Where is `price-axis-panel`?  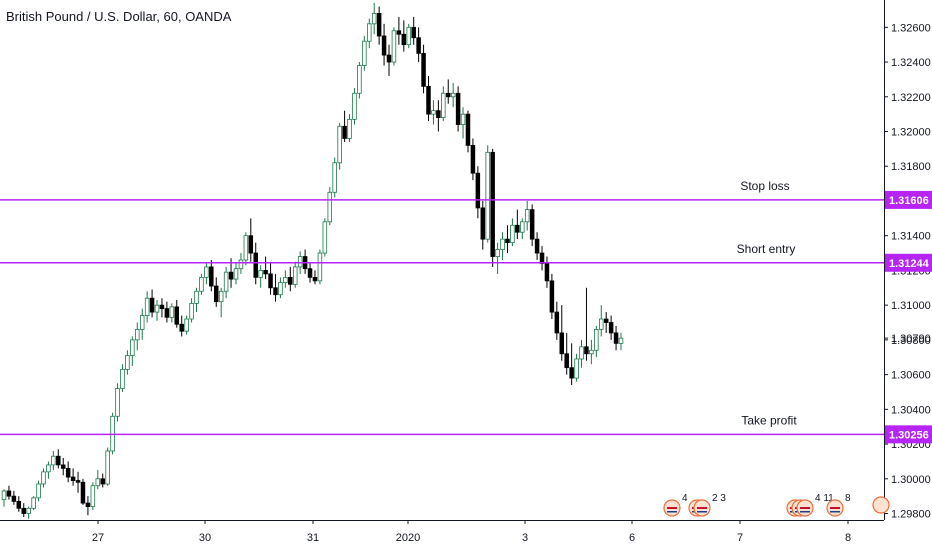
price-axis-panel is located at coordinates (908, 275).